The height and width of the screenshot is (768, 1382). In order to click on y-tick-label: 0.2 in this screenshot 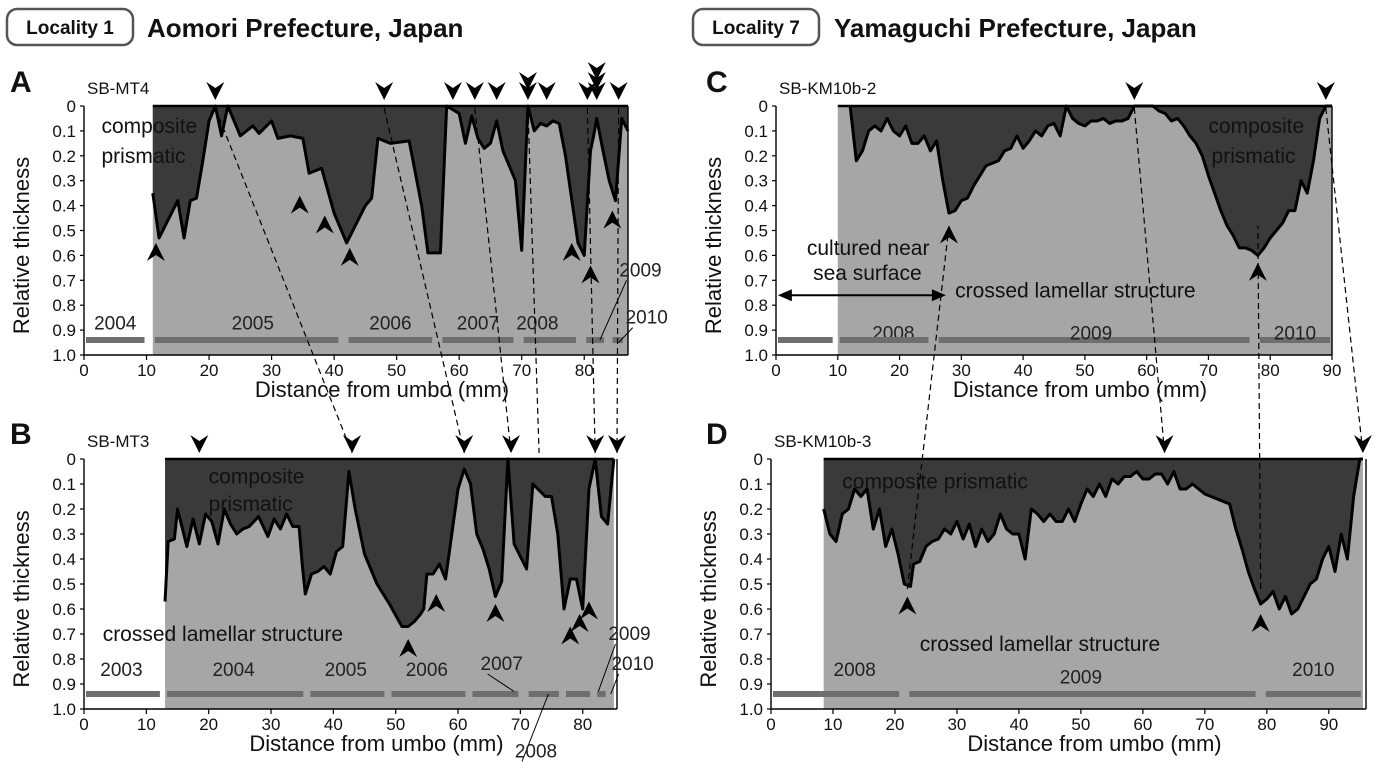, I will do `click(64, 509)`.